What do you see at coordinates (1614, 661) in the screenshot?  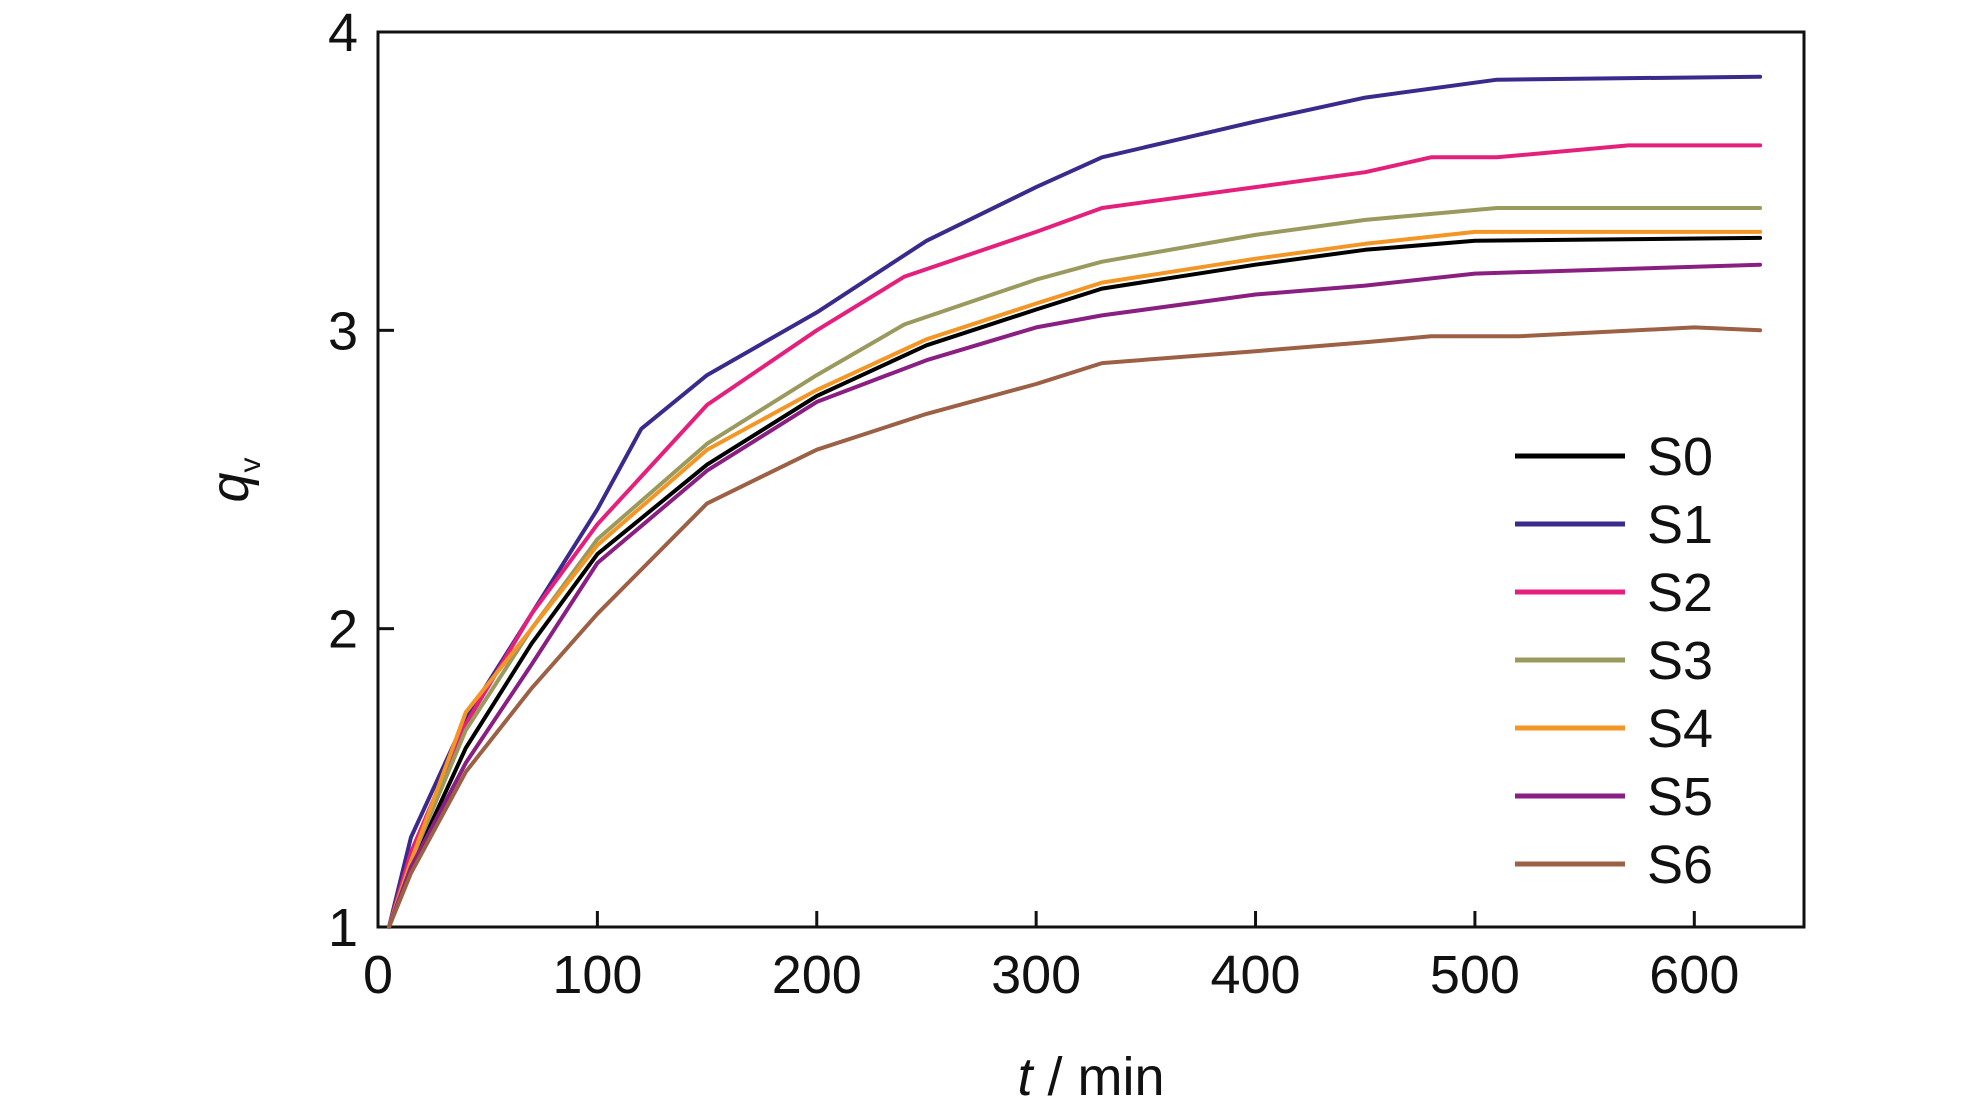 I see `legend: S0 S1 S2 S3 S4 S5 S6` at bounding box center [1614, 661].